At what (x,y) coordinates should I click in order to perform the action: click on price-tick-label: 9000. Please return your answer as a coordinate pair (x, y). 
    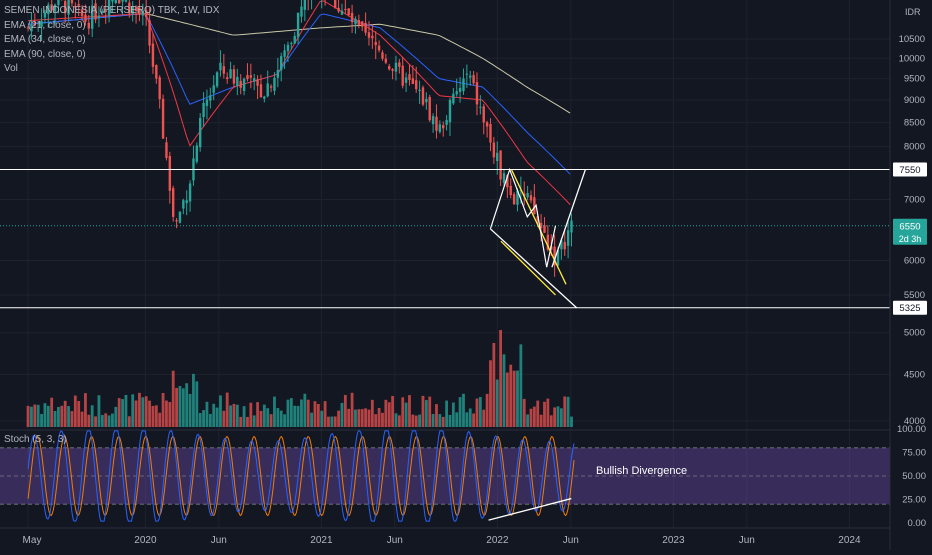
    Looking at the image, I should click on (914, 100).